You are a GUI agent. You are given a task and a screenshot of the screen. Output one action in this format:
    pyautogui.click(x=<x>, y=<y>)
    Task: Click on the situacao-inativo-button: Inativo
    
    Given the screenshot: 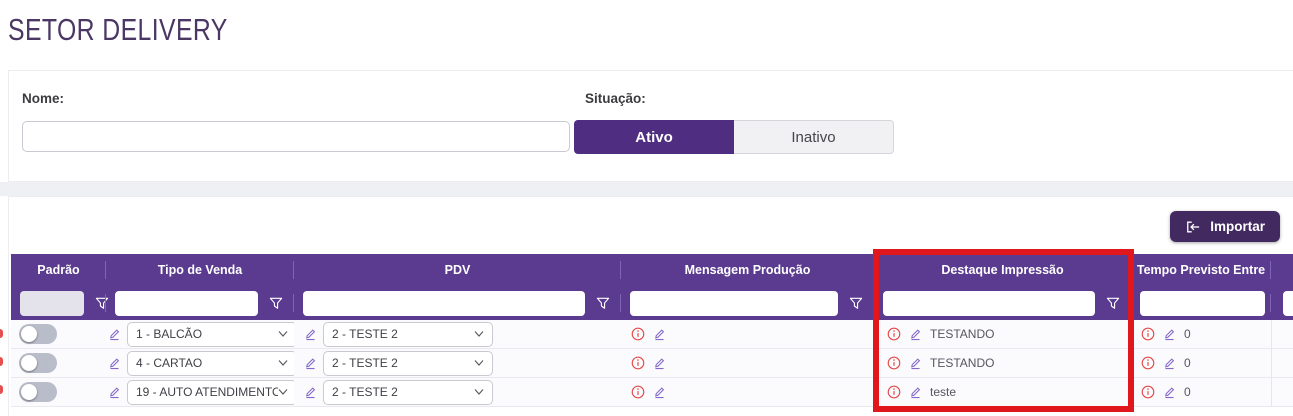 What is the action you would take?
    pyautogui.click(x=814, y=137)
    